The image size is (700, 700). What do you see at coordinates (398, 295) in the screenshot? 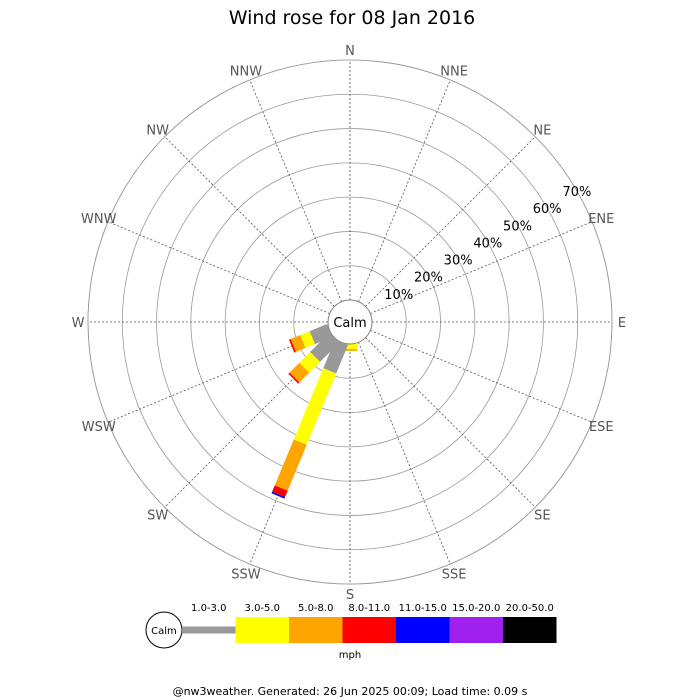
I see `ring-label-10%: 10%` at bounding box center [398, 295].